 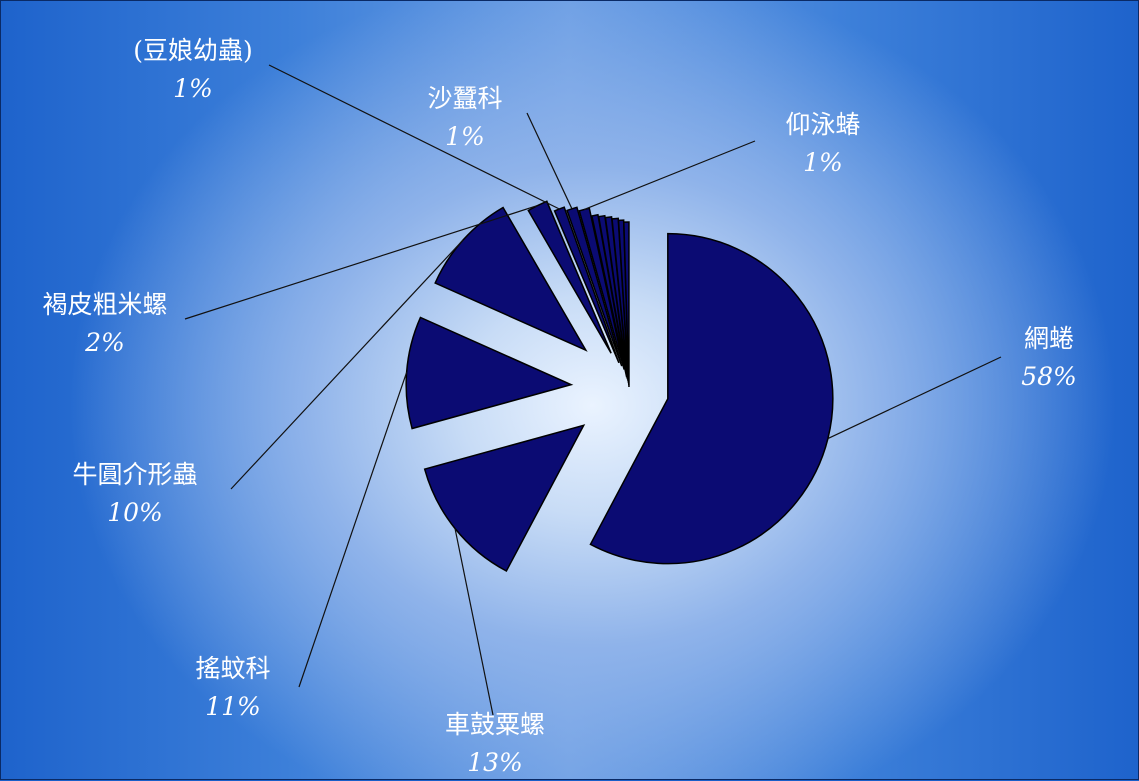 I want to click on slice-percent-label-5: 1%, so click(x=193, y=88).